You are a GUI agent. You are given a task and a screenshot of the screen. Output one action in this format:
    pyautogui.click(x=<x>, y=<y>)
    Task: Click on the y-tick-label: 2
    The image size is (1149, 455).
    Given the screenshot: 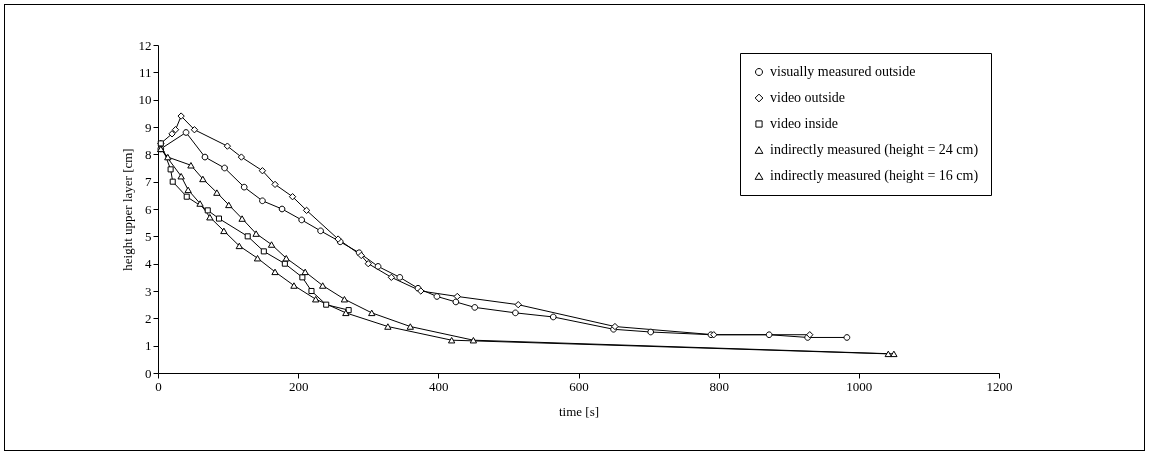 What is the action you would take?
    pyautogui.click(x=148, y=318)
    